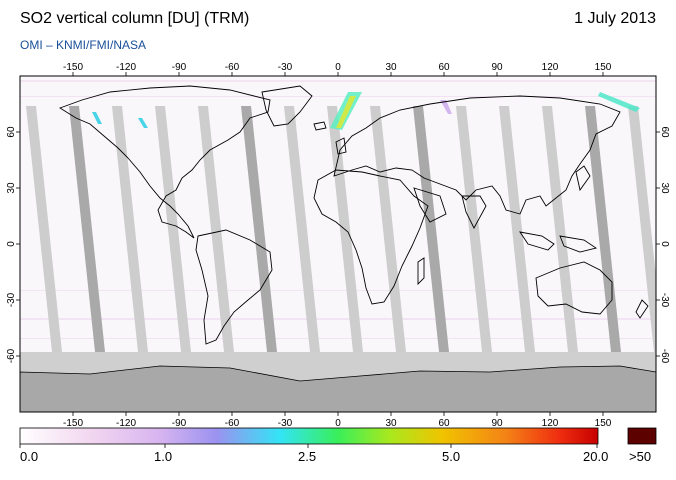 Image resolution: width=676 pixels, height=480 pixels. I want to click on longitude-labels-bottom: -150 -120 -90 -60 -30 0 30 60 90 120 150, so click(337, 420).